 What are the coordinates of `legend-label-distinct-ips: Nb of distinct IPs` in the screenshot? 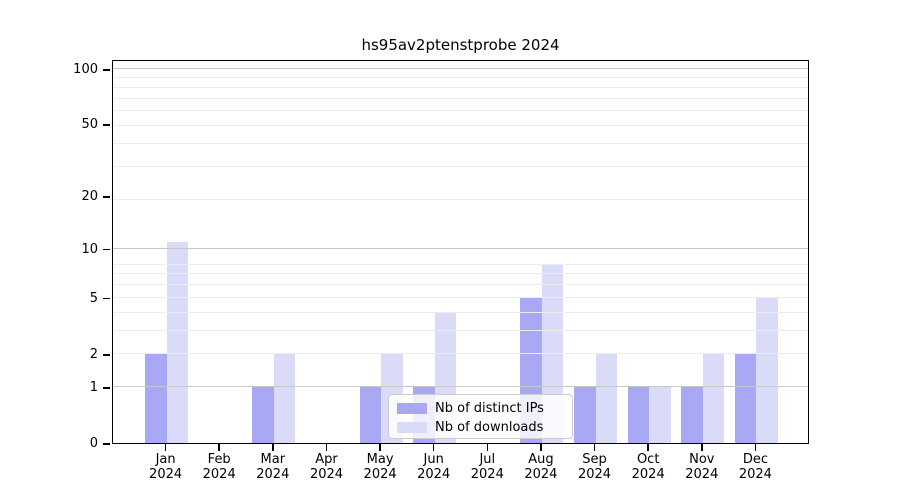 It's located at (489, 408).